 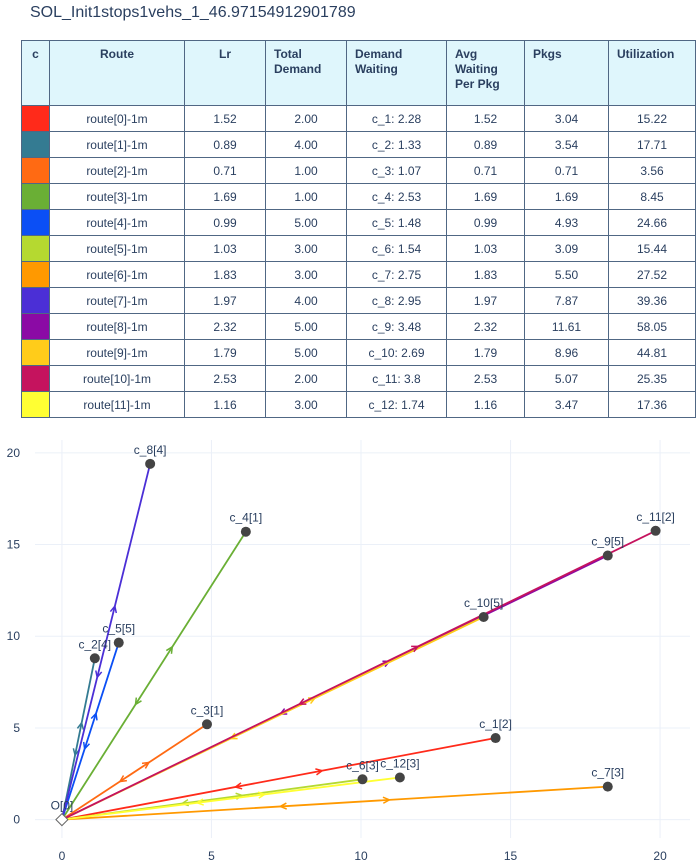 I want to click on table-cell: 17.36, so click(x=652, y=404).